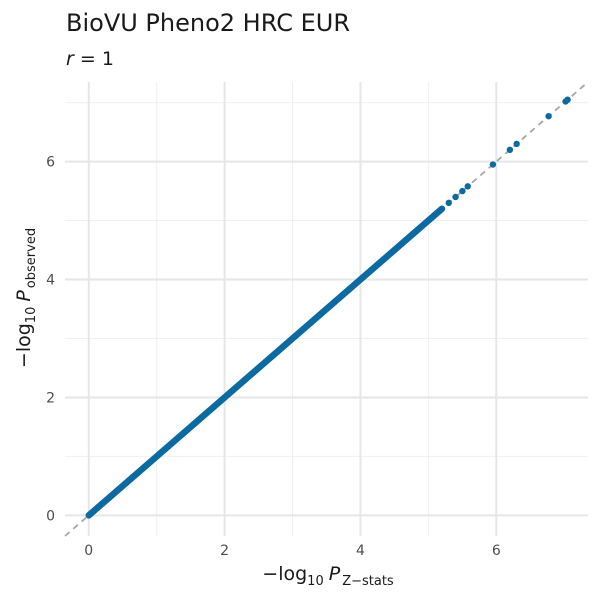 This screenshot has width=600, height=600. I want to click on y-label-fn: log, so click(24, 337).